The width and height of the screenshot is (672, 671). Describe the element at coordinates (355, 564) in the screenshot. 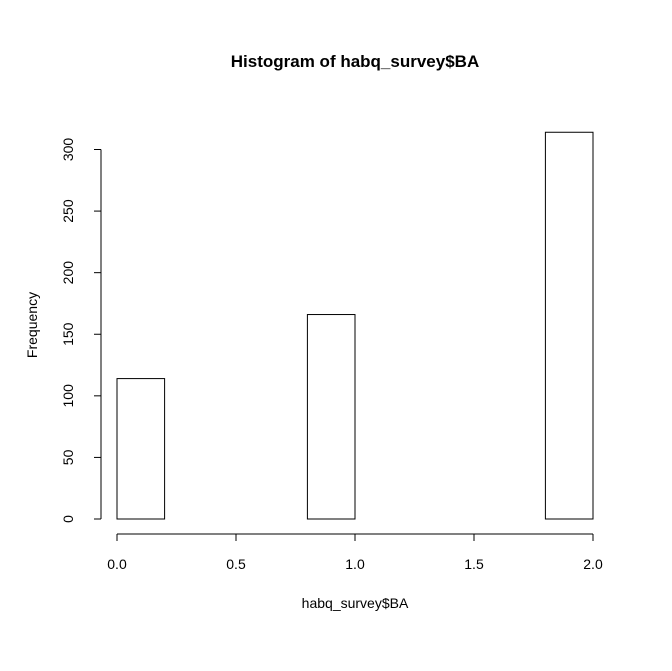

I see `x-tick-label-2: 1.0` at that location.